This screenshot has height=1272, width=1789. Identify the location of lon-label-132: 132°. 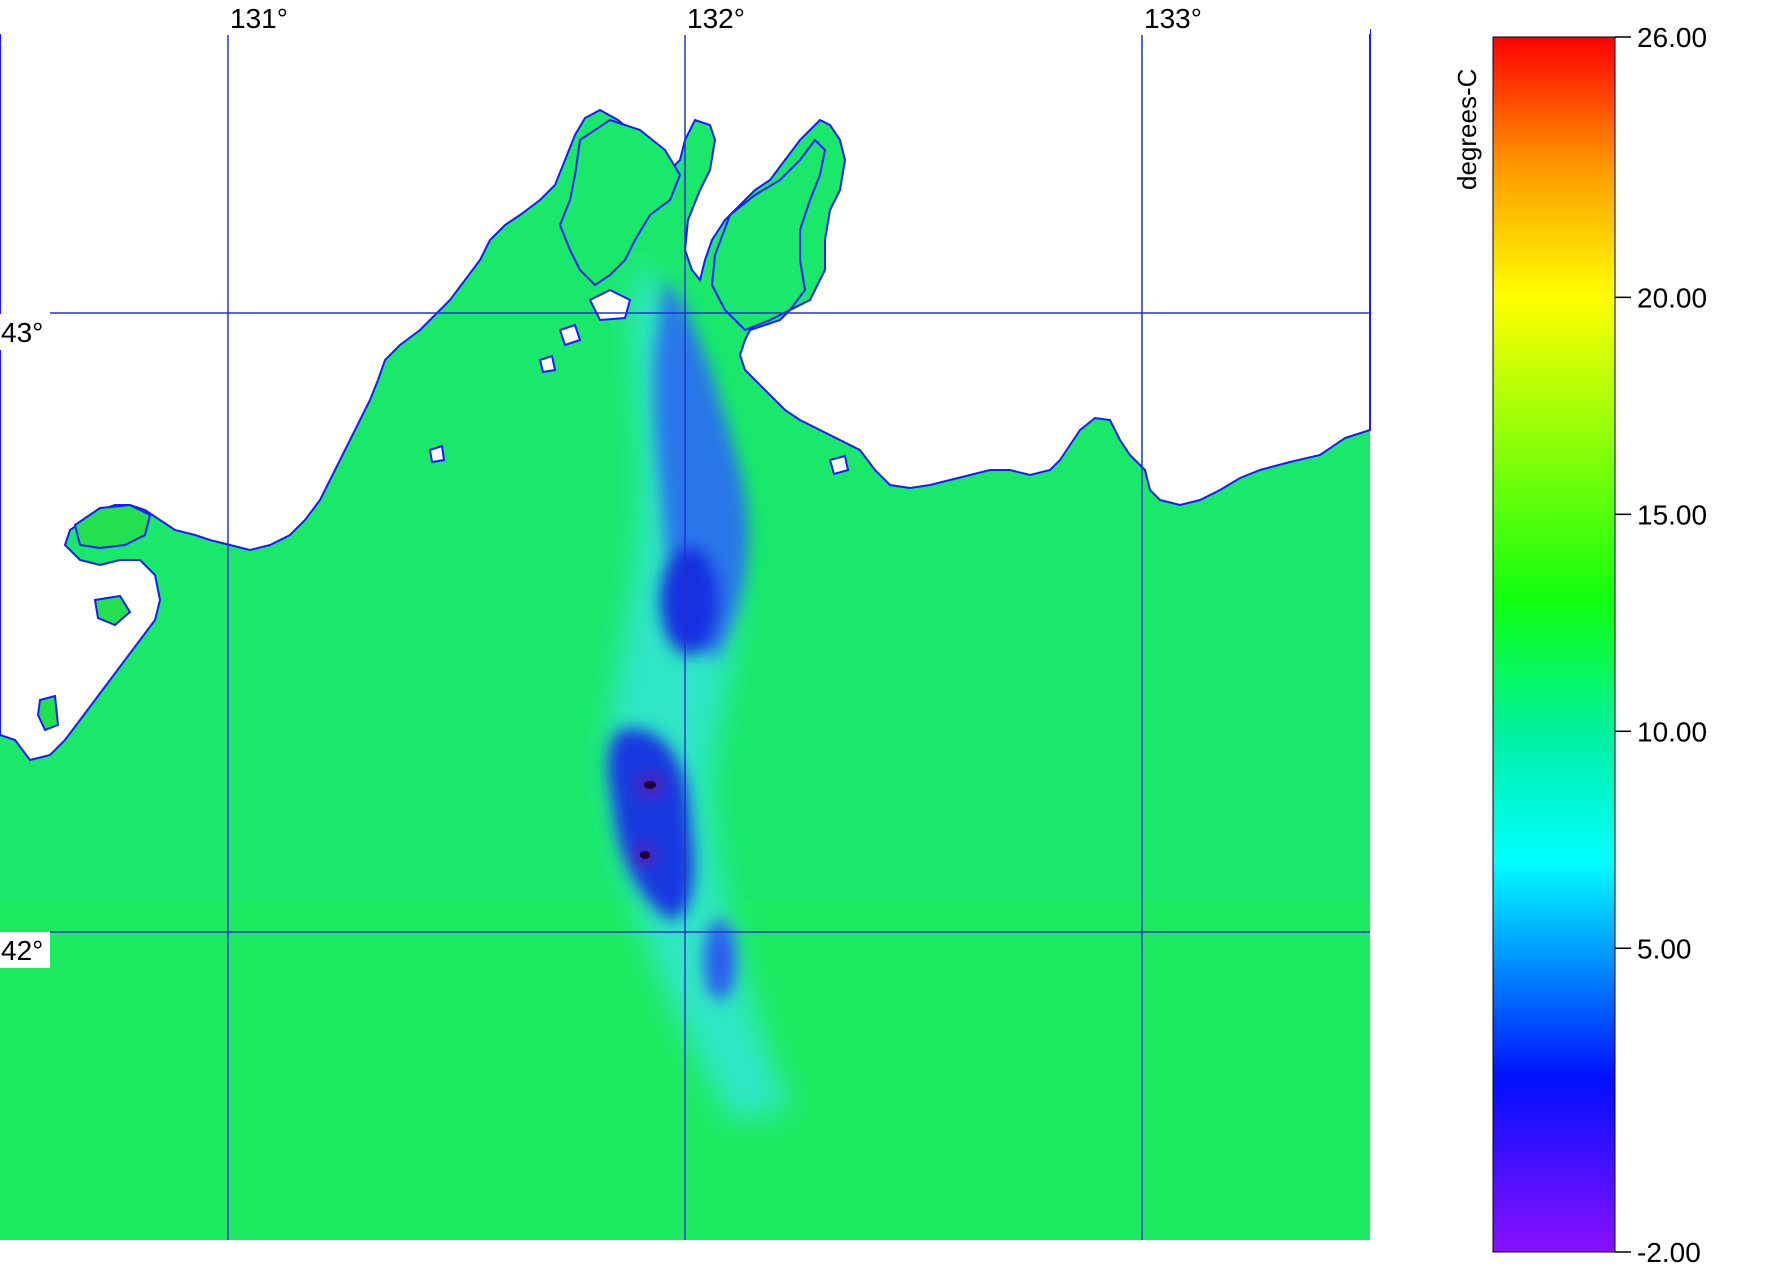
(716, 18).